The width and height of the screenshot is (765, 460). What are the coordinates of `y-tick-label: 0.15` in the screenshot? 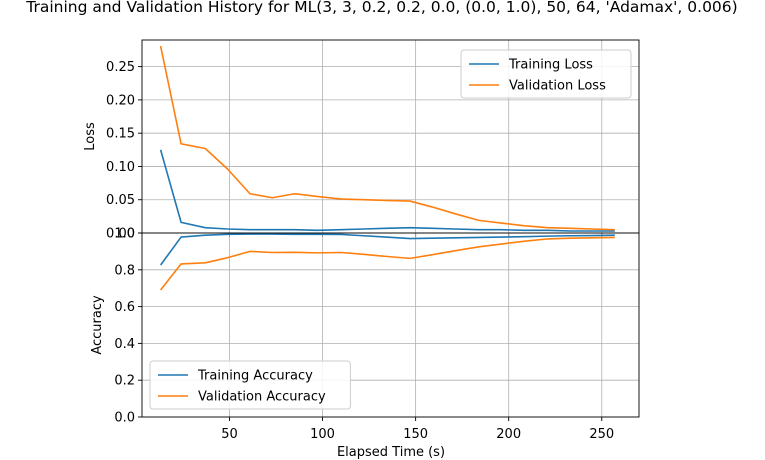 It's located at (120, 134).